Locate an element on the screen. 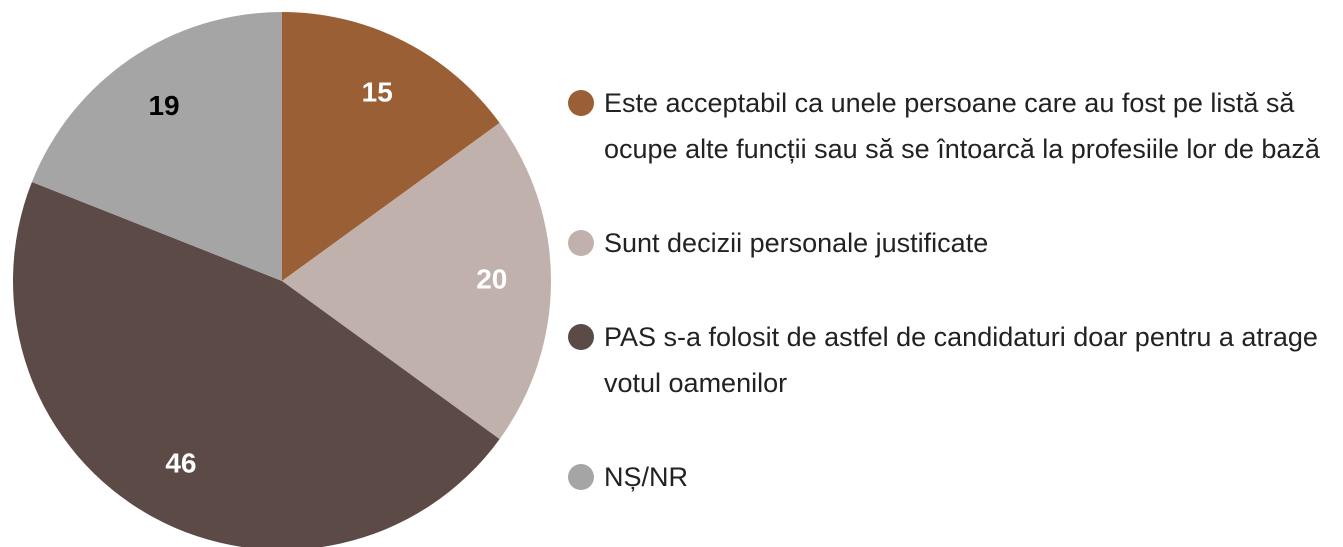  legend-item: Sunt decizii personale justificate is located at coordinates (953, 243).